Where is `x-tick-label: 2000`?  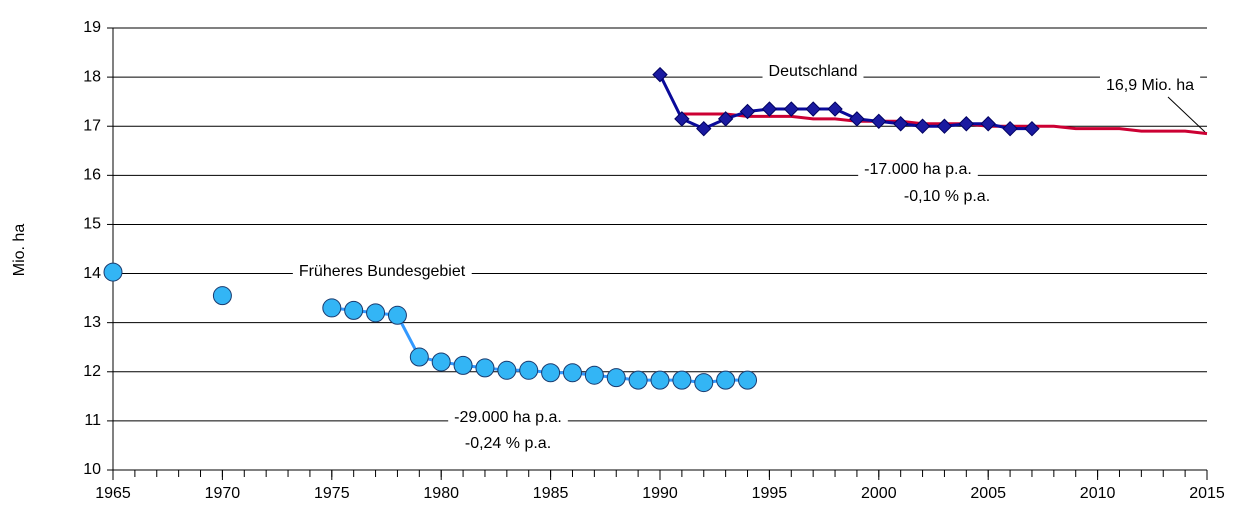
x-tick-label: 2000 is located at coordinates (879, 493).